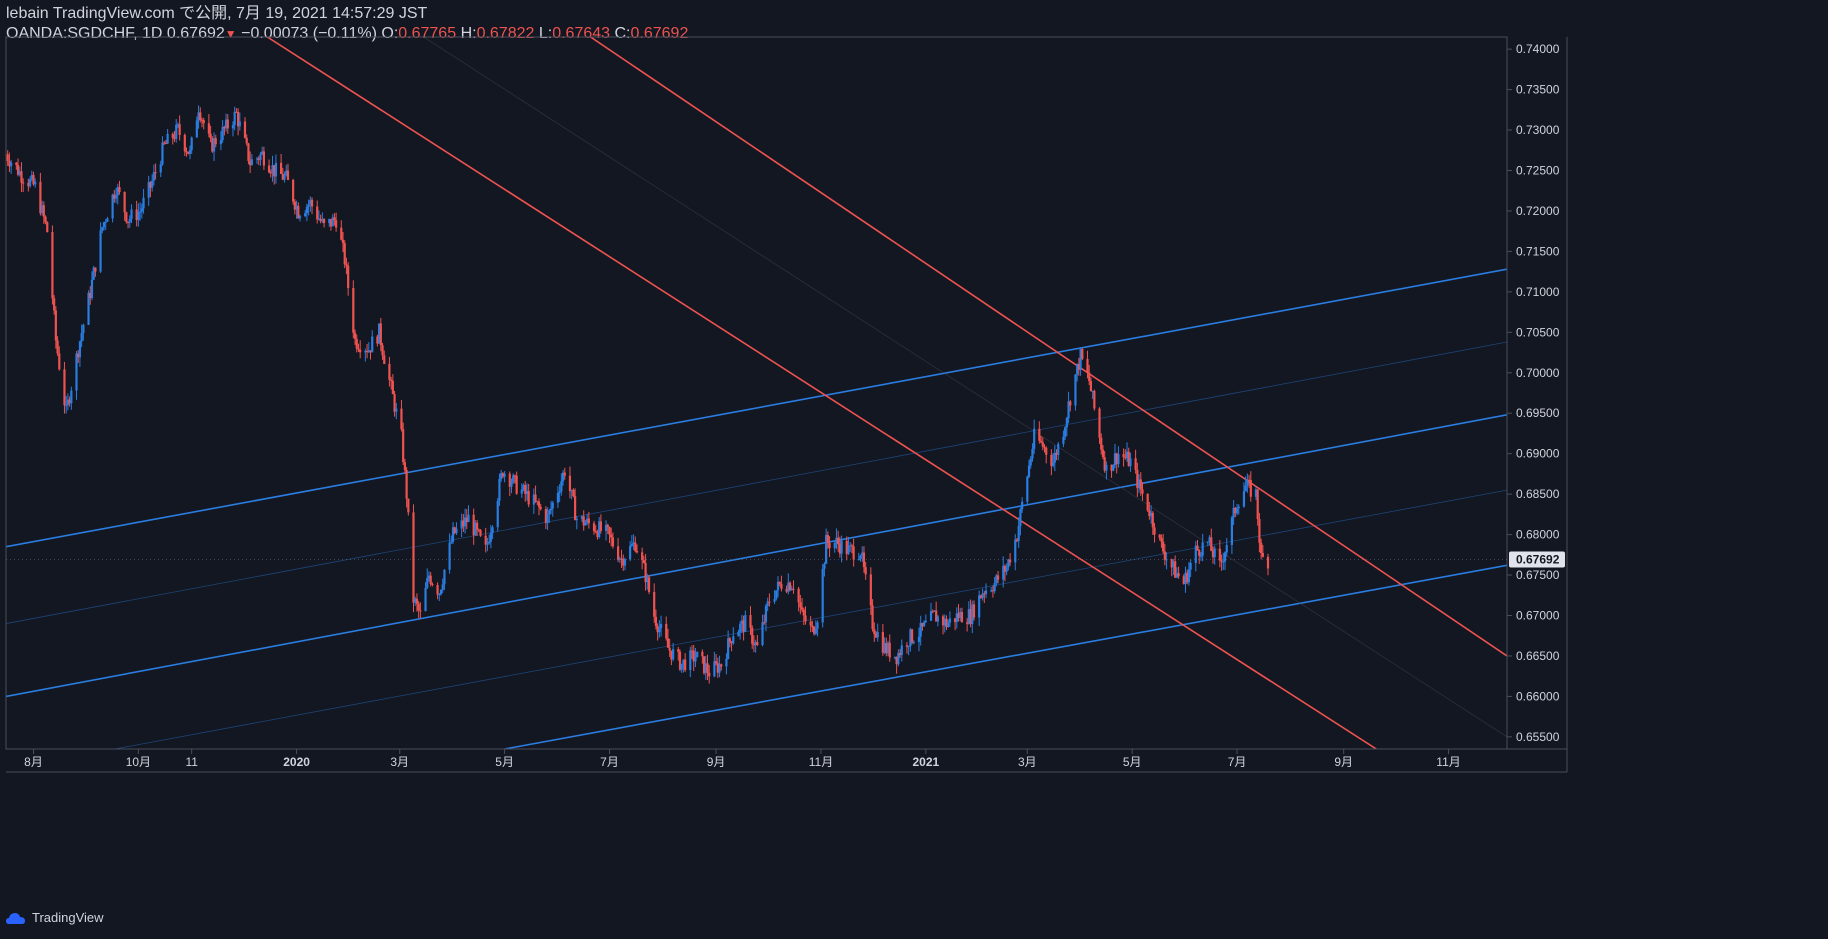 The width and height of the screenshot is (1828, 939). Describe the element at coordinates (1538, 656) in the screenshot. I see `price-tick-label: 0.66500` at that location.